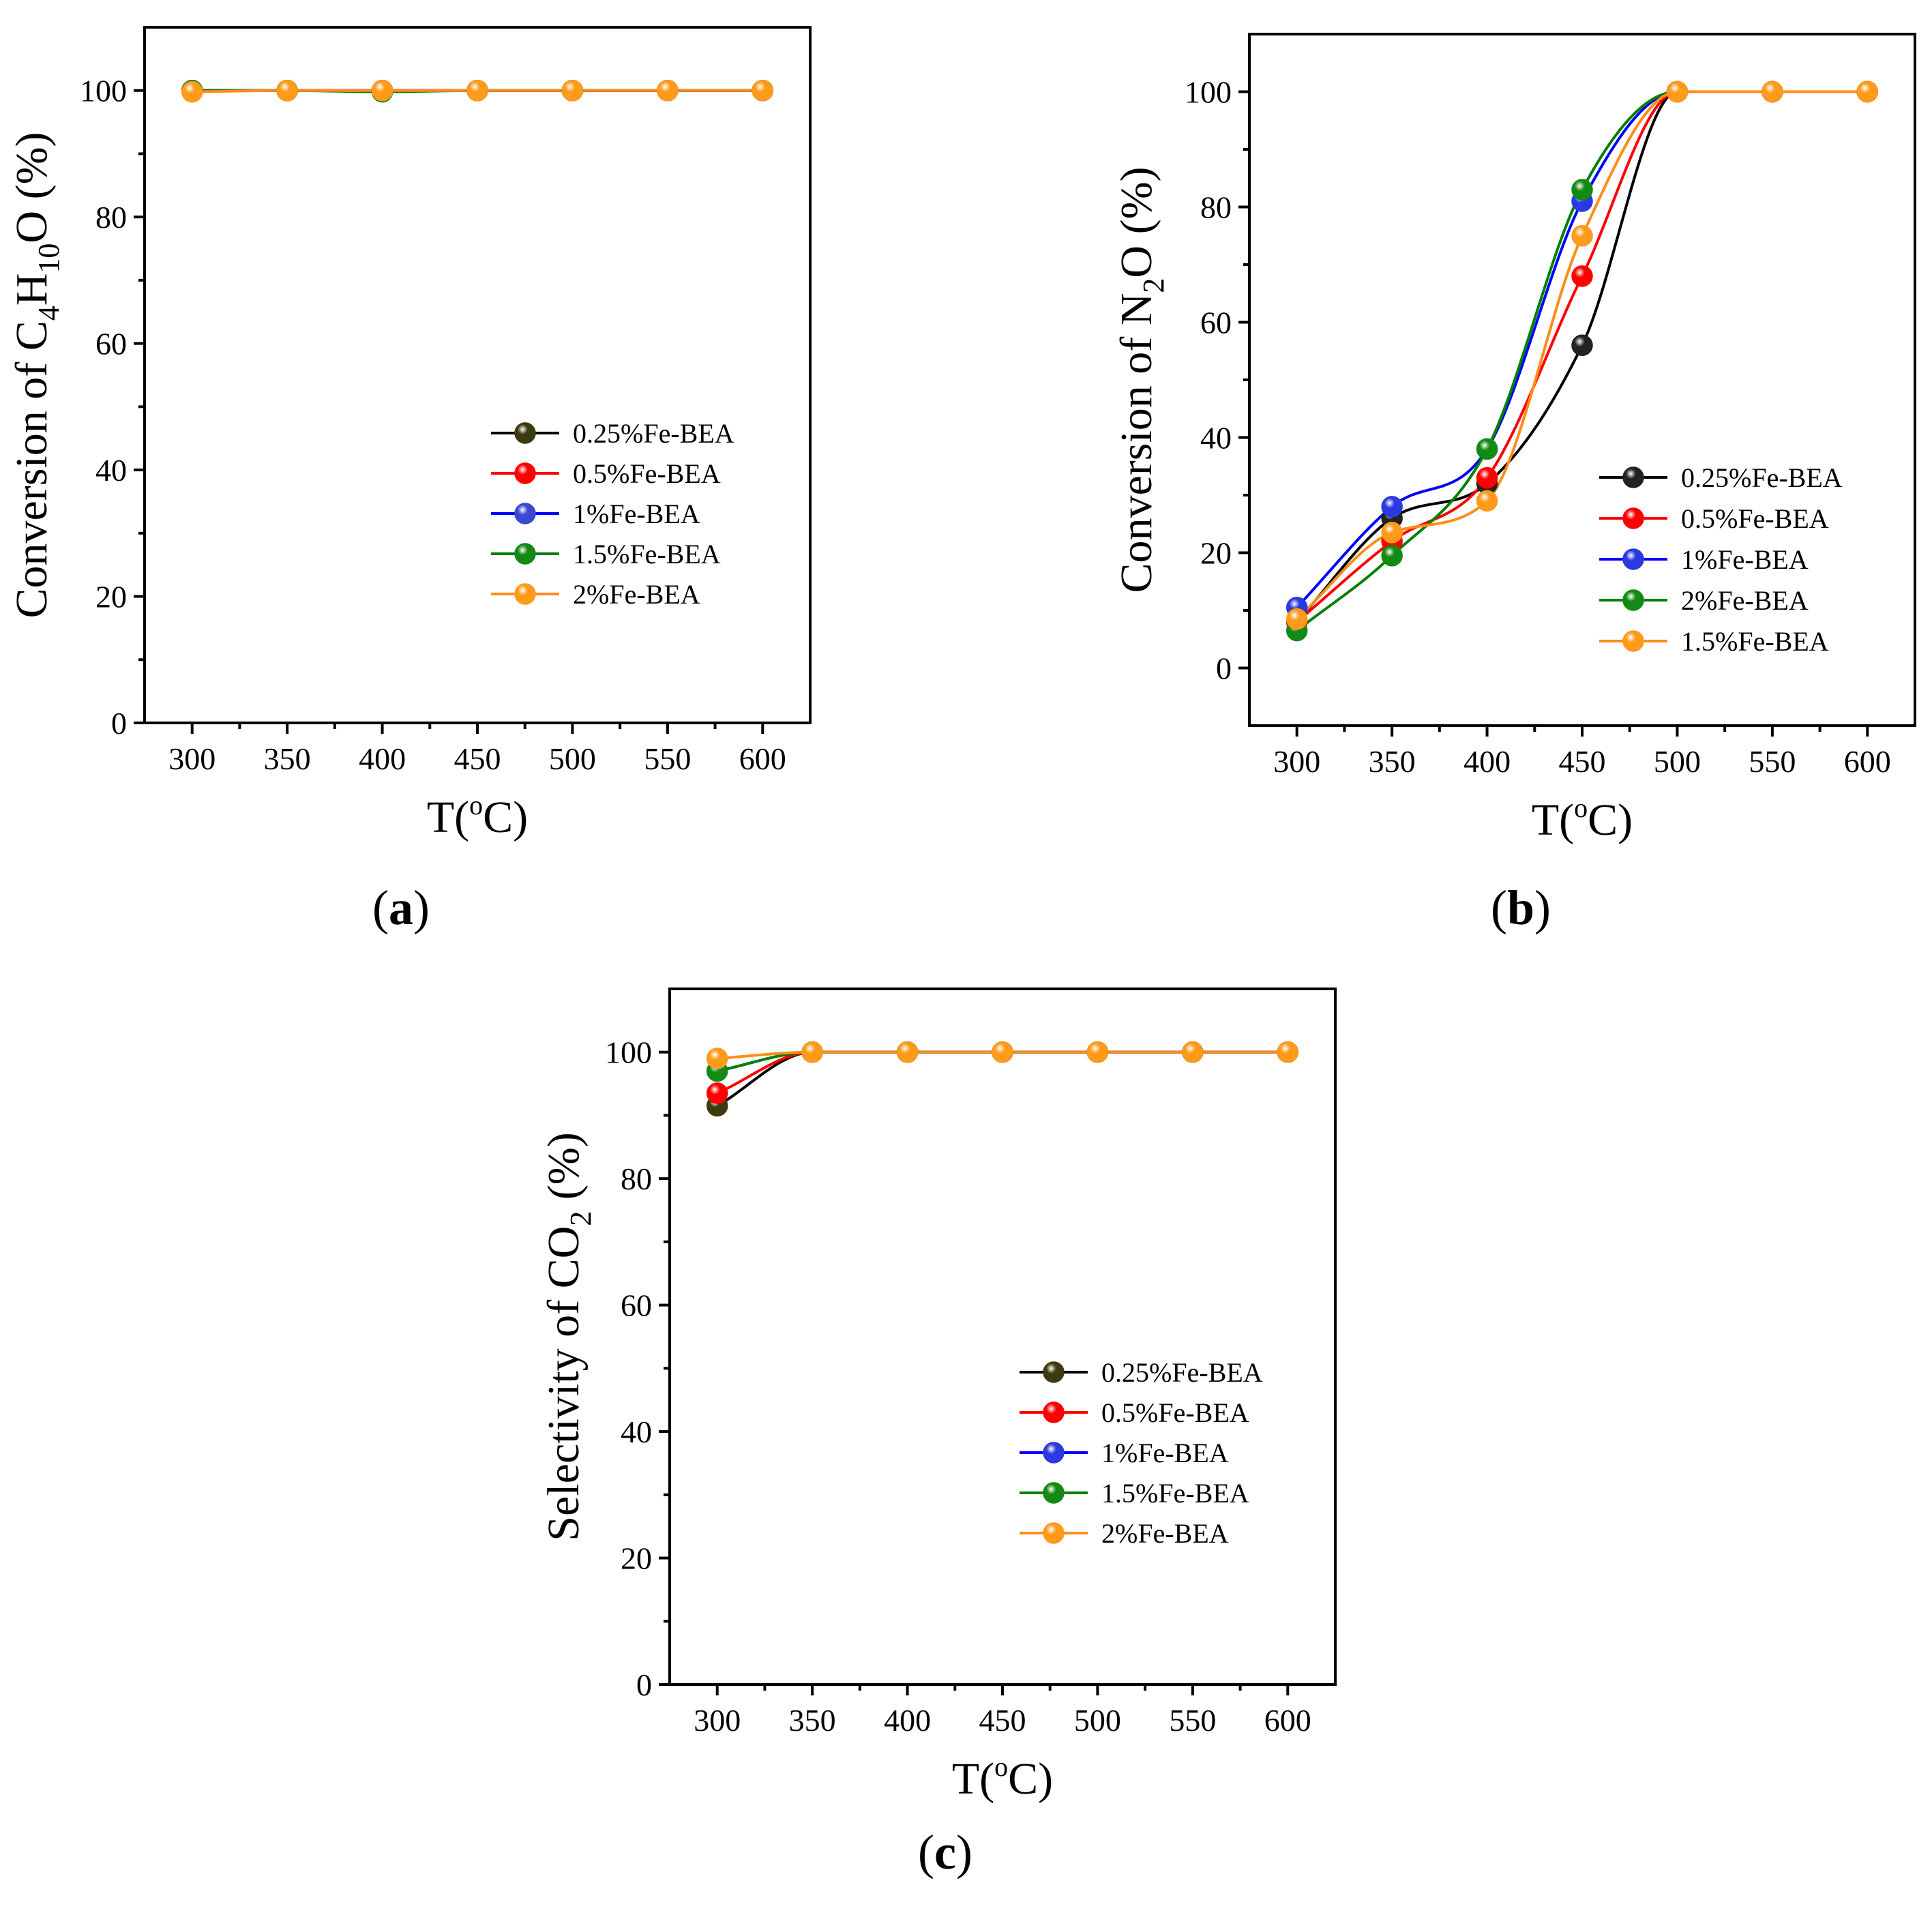  What do you see at coordinates (1175, 1493) in the screenshot?
I see `legend-label-3: 1.5%Fe-BEA` at bounding box center [1175, 1493].